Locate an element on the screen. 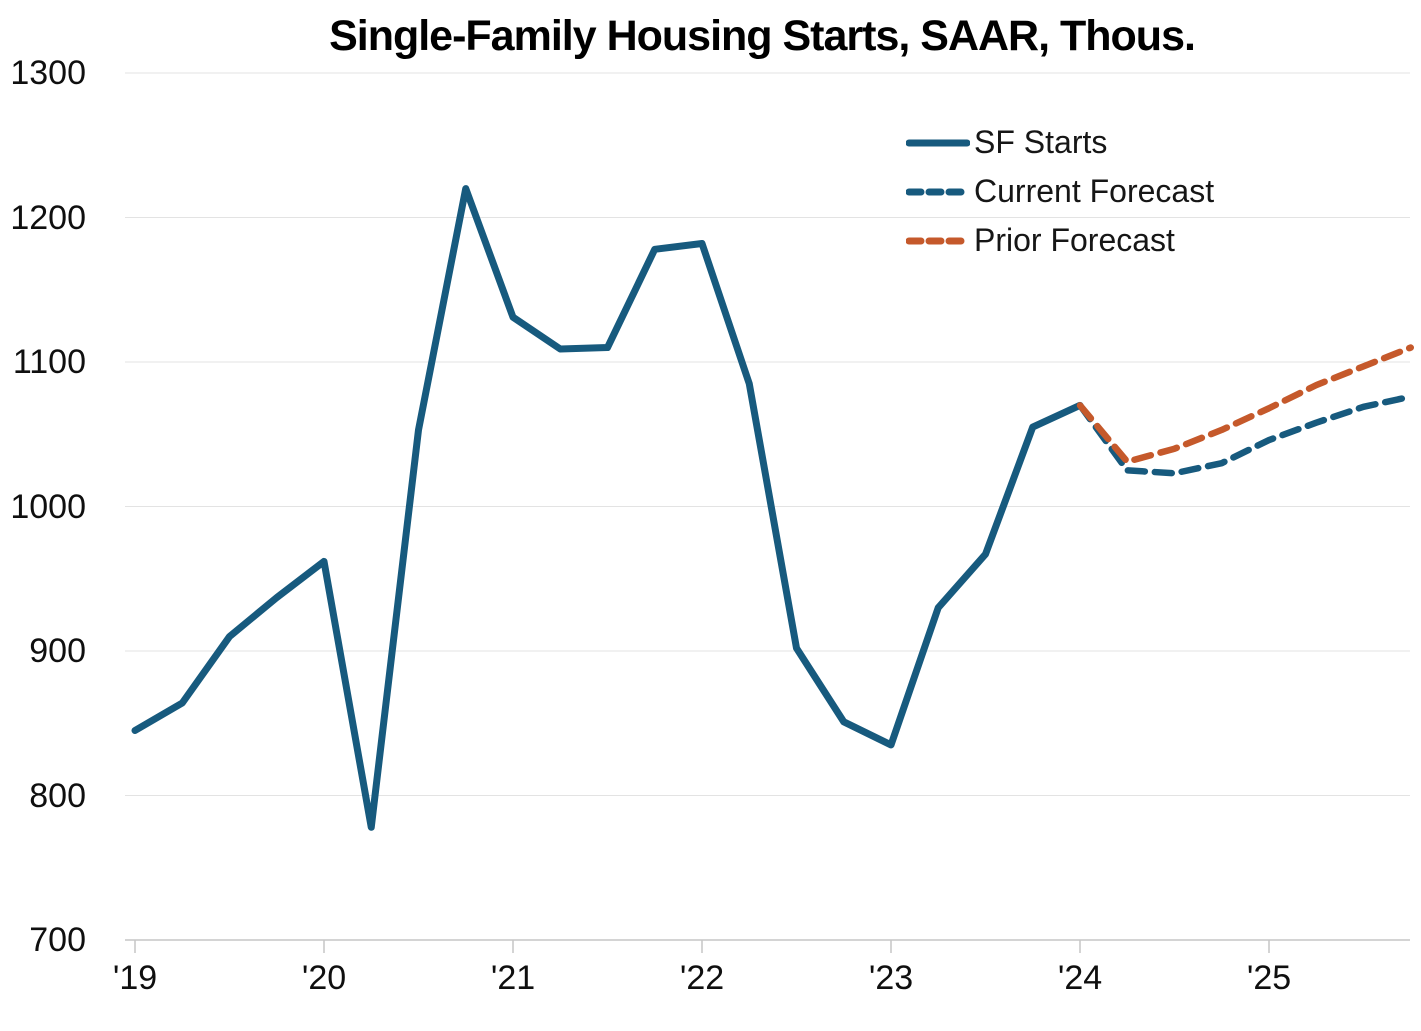 The width and height of the screenshot is (1421, 1031). legend-label-prior-forecast: Prior Forecast is located at coordinates (1074, 240).